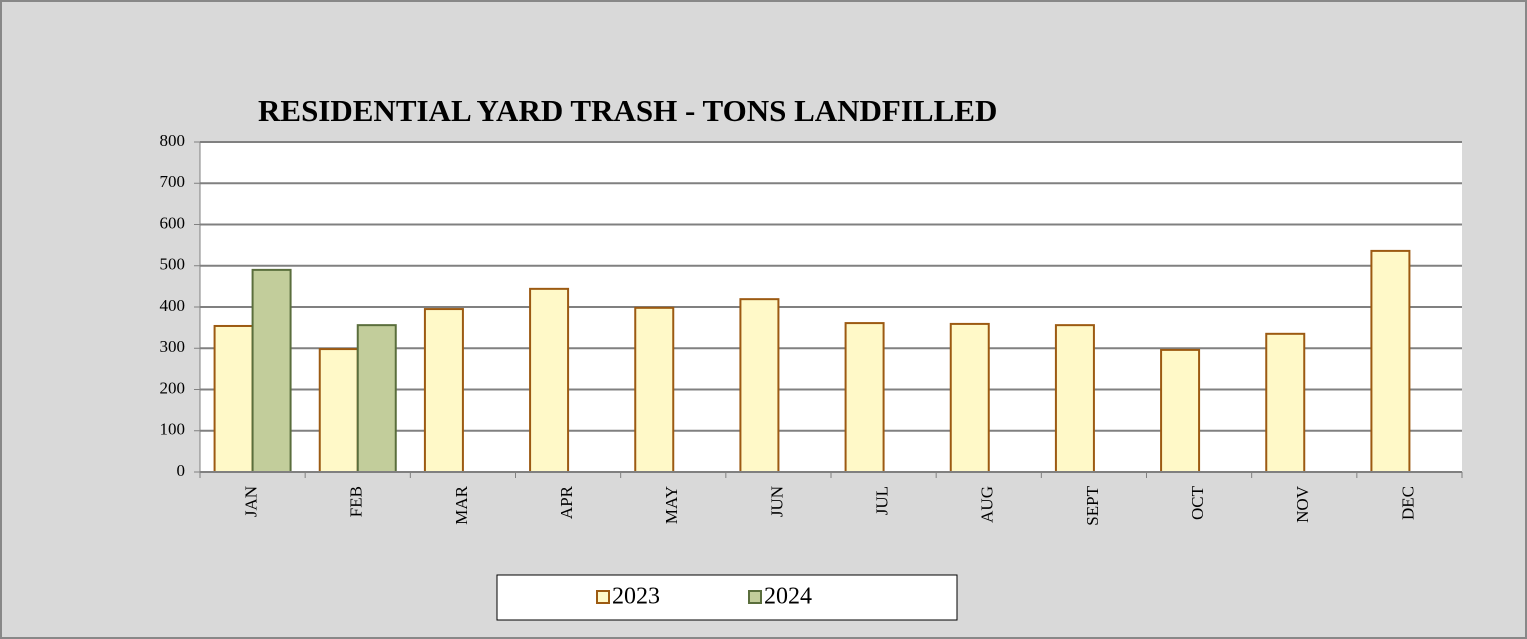  I want to click on y-tick-label: 500, so click(173, 264).